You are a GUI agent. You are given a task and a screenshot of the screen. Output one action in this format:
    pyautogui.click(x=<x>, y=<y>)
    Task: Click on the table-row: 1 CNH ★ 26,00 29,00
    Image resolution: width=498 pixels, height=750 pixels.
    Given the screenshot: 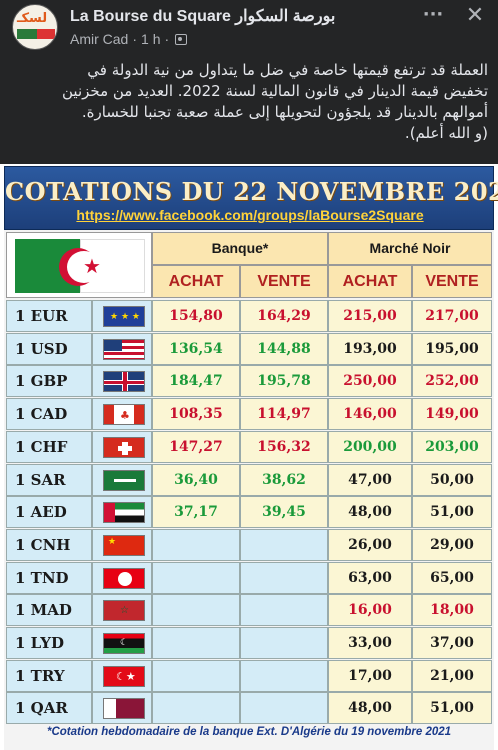 What is the action you would take?
    pyautogui.click(x=249, y=544)
    